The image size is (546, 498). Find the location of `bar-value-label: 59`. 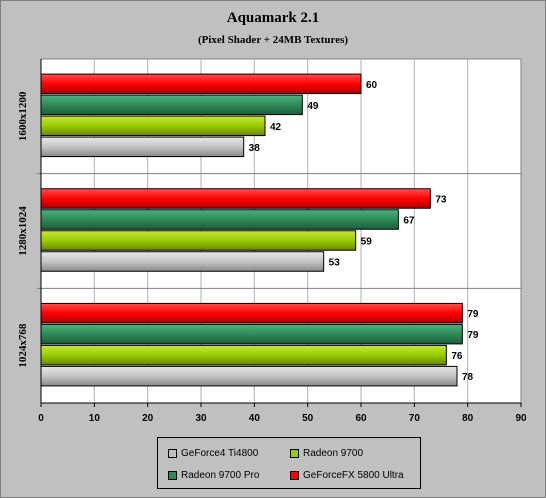

bar-value-label: 59 is located at coordinates (367, 242).